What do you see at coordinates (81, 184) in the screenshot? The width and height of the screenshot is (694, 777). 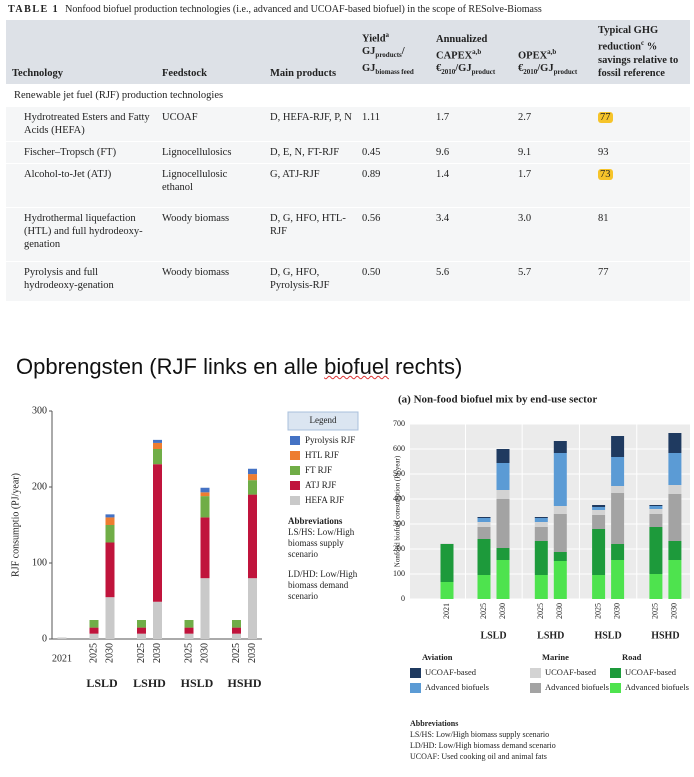 I see `table-cell: Alcohol-to-Jet (ATJ)` at bounding box center [81, 184].